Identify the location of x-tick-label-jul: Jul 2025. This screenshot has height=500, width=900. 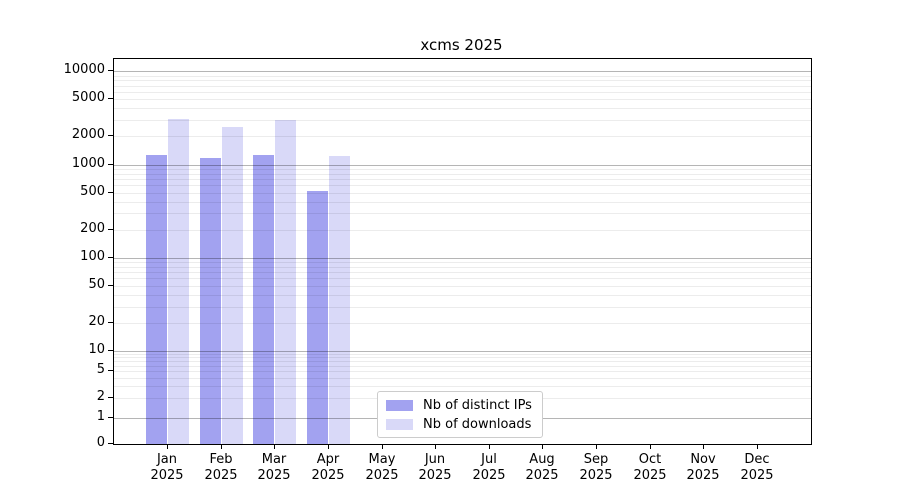
(489, 467).